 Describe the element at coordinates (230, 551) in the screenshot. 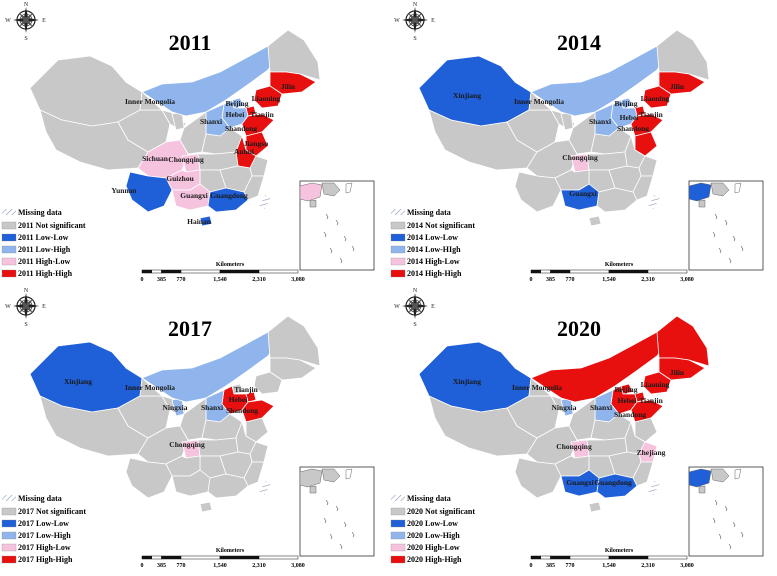

I see `scale-bar-title: Kilometers` at that location.